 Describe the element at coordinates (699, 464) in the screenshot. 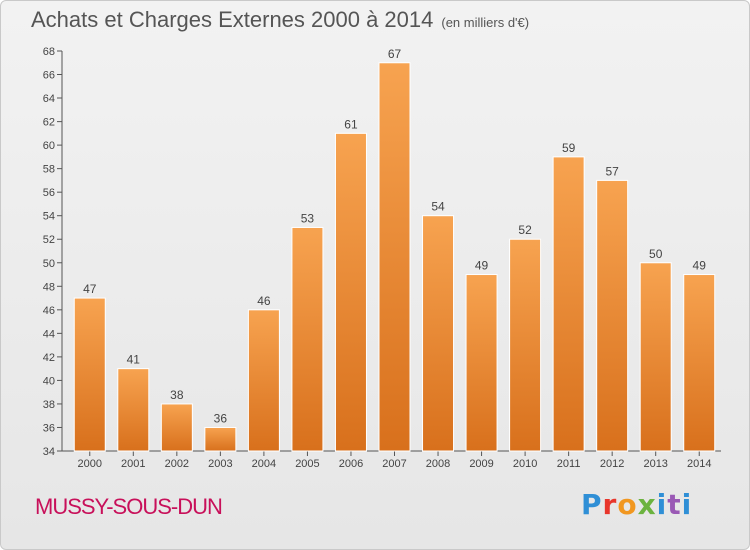

I see `x-tick-label: 2014` at that location.